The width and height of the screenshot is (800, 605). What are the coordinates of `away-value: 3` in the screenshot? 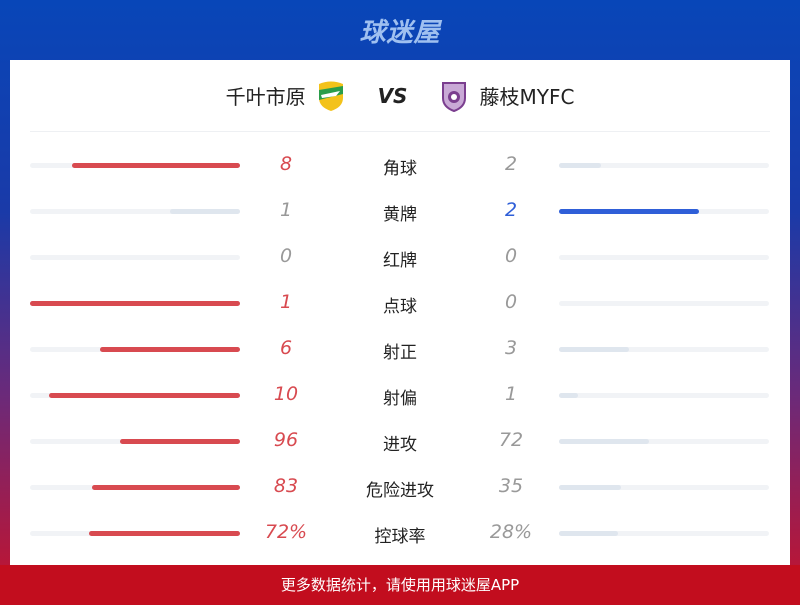 It's located at (511, 348).